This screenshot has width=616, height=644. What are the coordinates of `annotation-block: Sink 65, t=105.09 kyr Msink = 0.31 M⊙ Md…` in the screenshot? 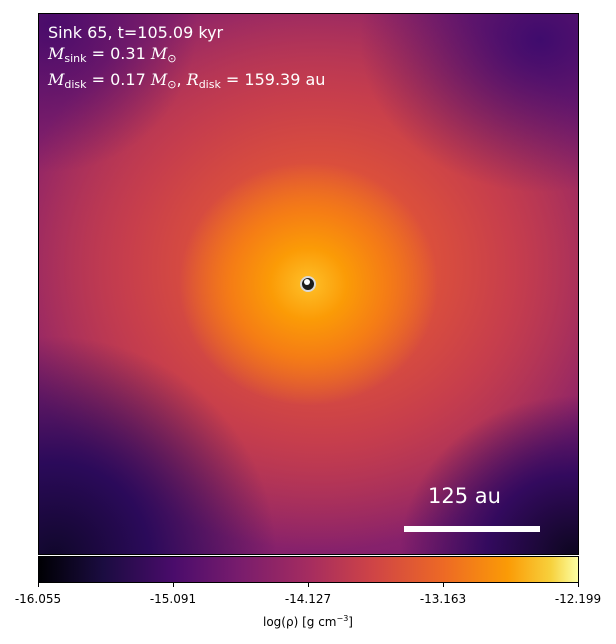 It's located at (186, 58).